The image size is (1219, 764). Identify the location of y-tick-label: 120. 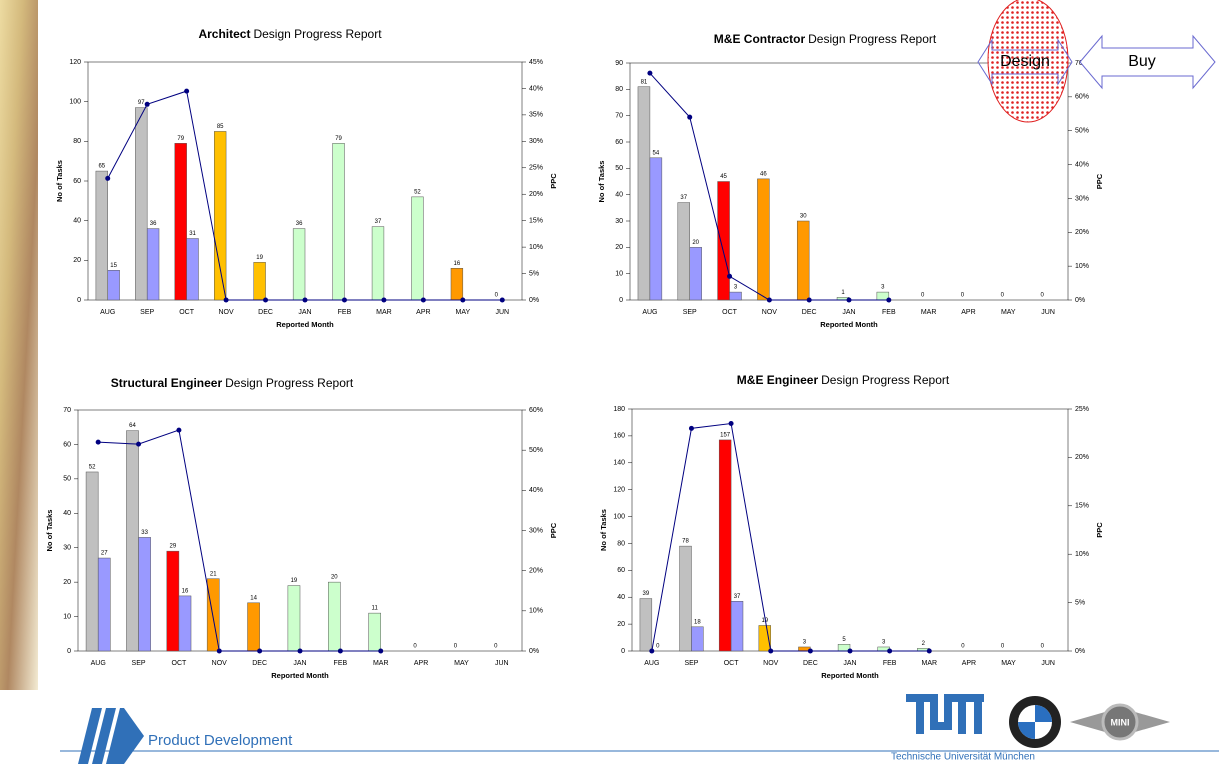
(75, 62).